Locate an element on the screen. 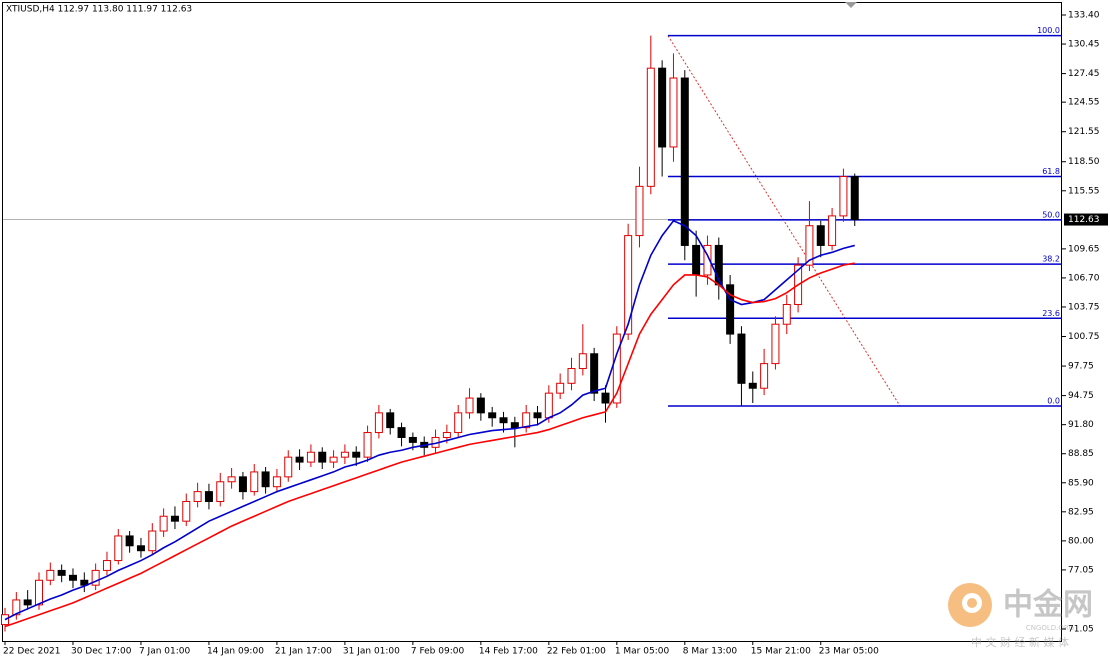 This screenshot has width=1110, height=660. watermark-url: CNGOLD.ORG is located at coordinates (1050, 628).